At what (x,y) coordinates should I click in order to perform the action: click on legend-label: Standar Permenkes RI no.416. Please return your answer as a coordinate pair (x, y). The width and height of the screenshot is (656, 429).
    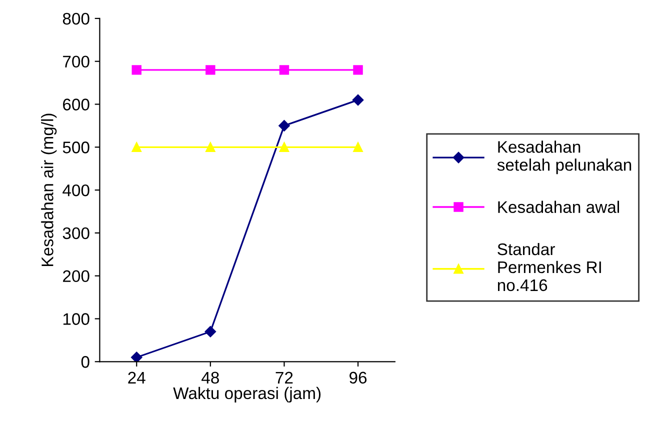
    Looking at the image, I should click on (549, 267).